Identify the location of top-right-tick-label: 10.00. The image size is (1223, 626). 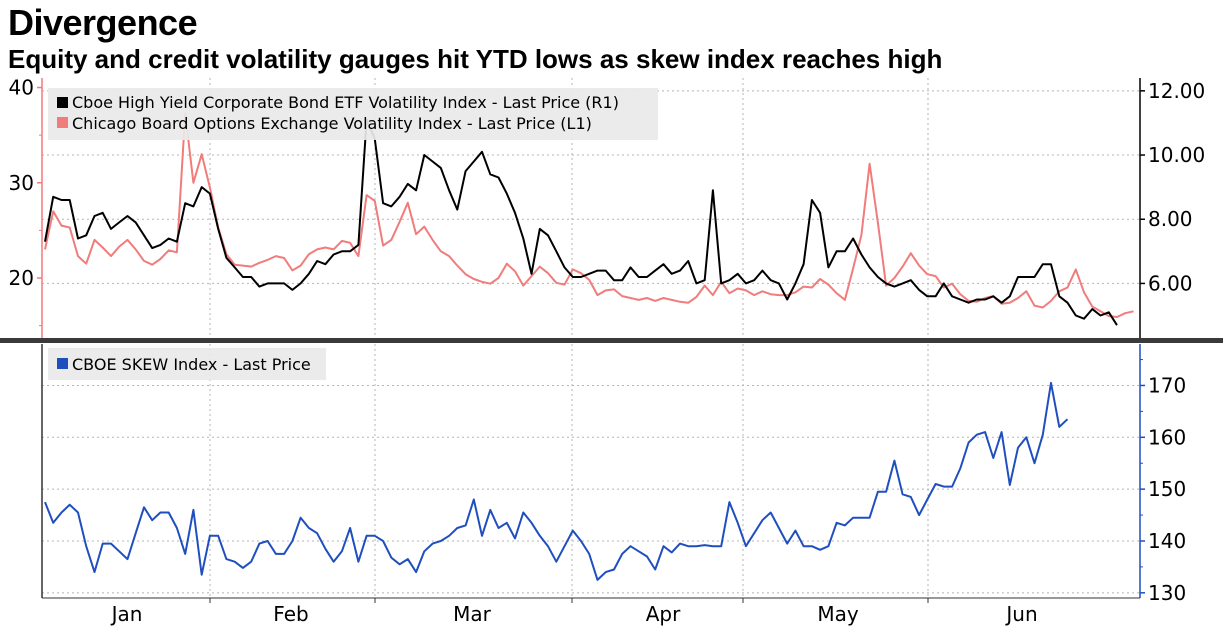
(1176, 155).